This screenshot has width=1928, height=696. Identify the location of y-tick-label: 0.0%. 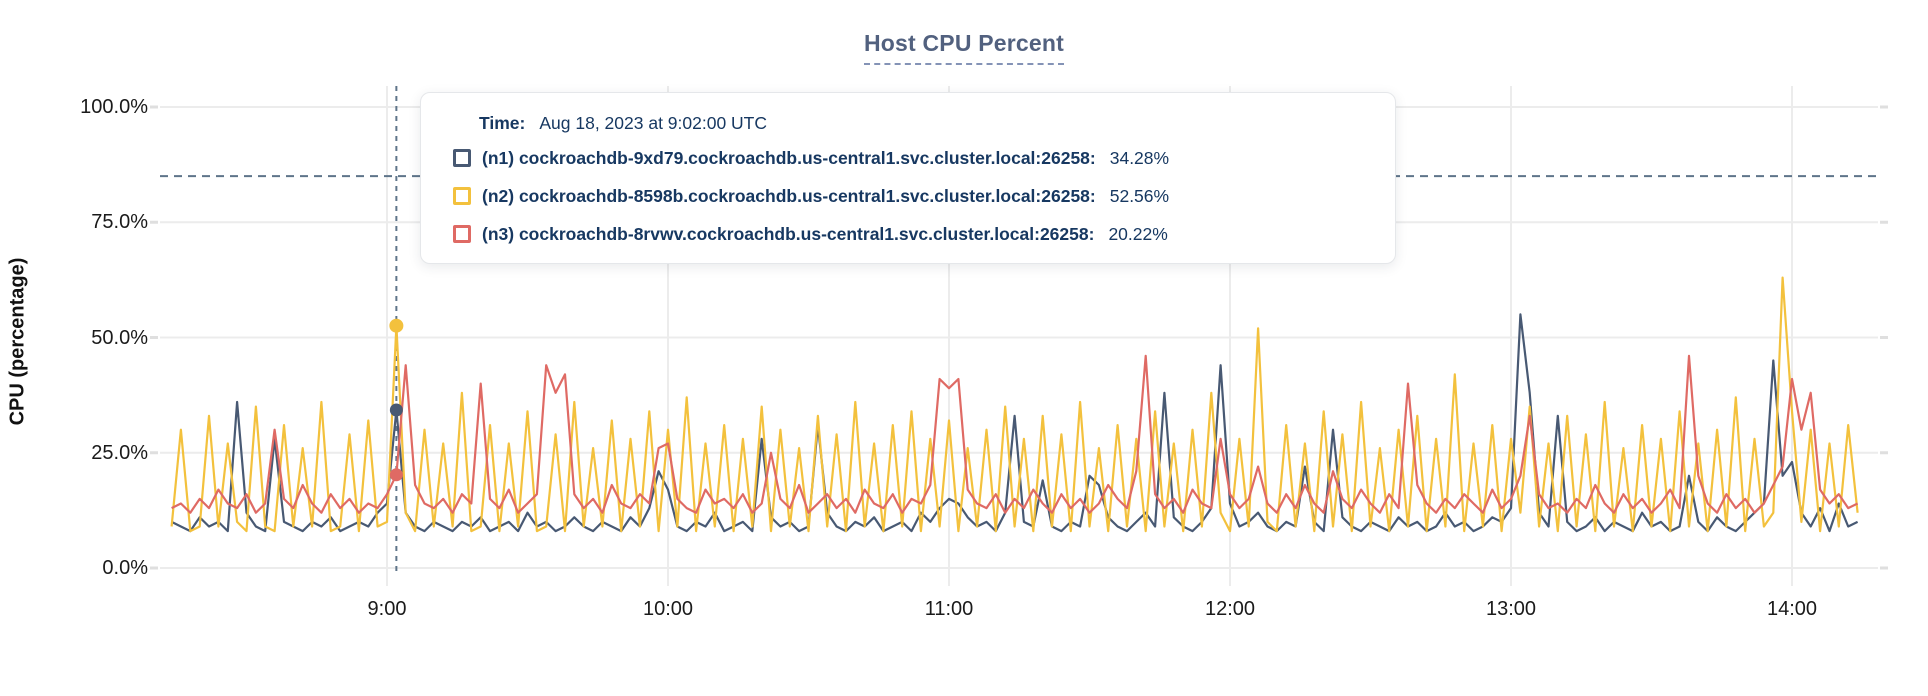
(125, 568).